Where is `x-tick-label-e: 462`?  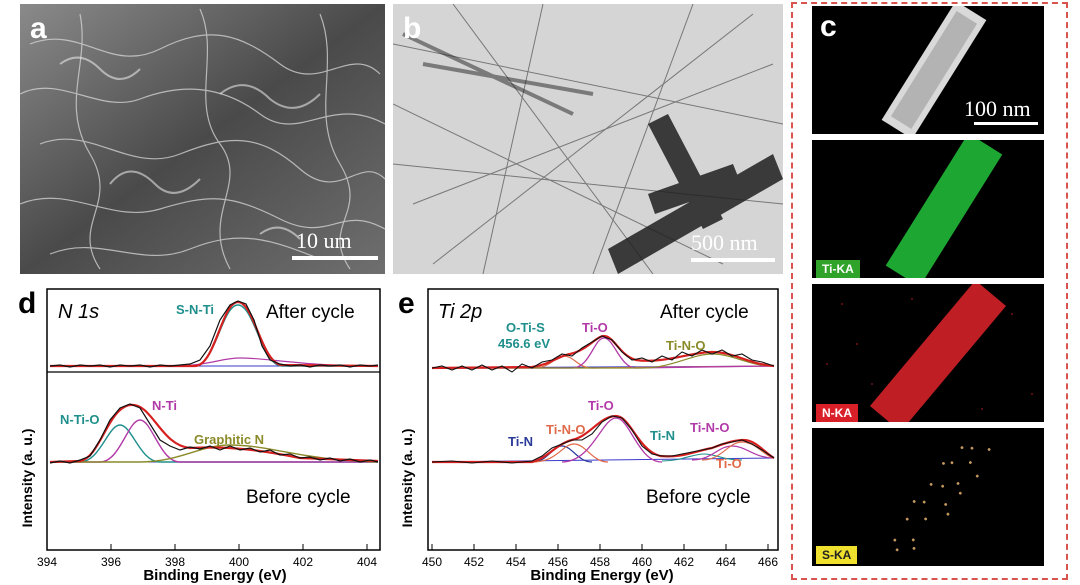
x-tick-label-e: 462 is located at coordinates (684, 562).